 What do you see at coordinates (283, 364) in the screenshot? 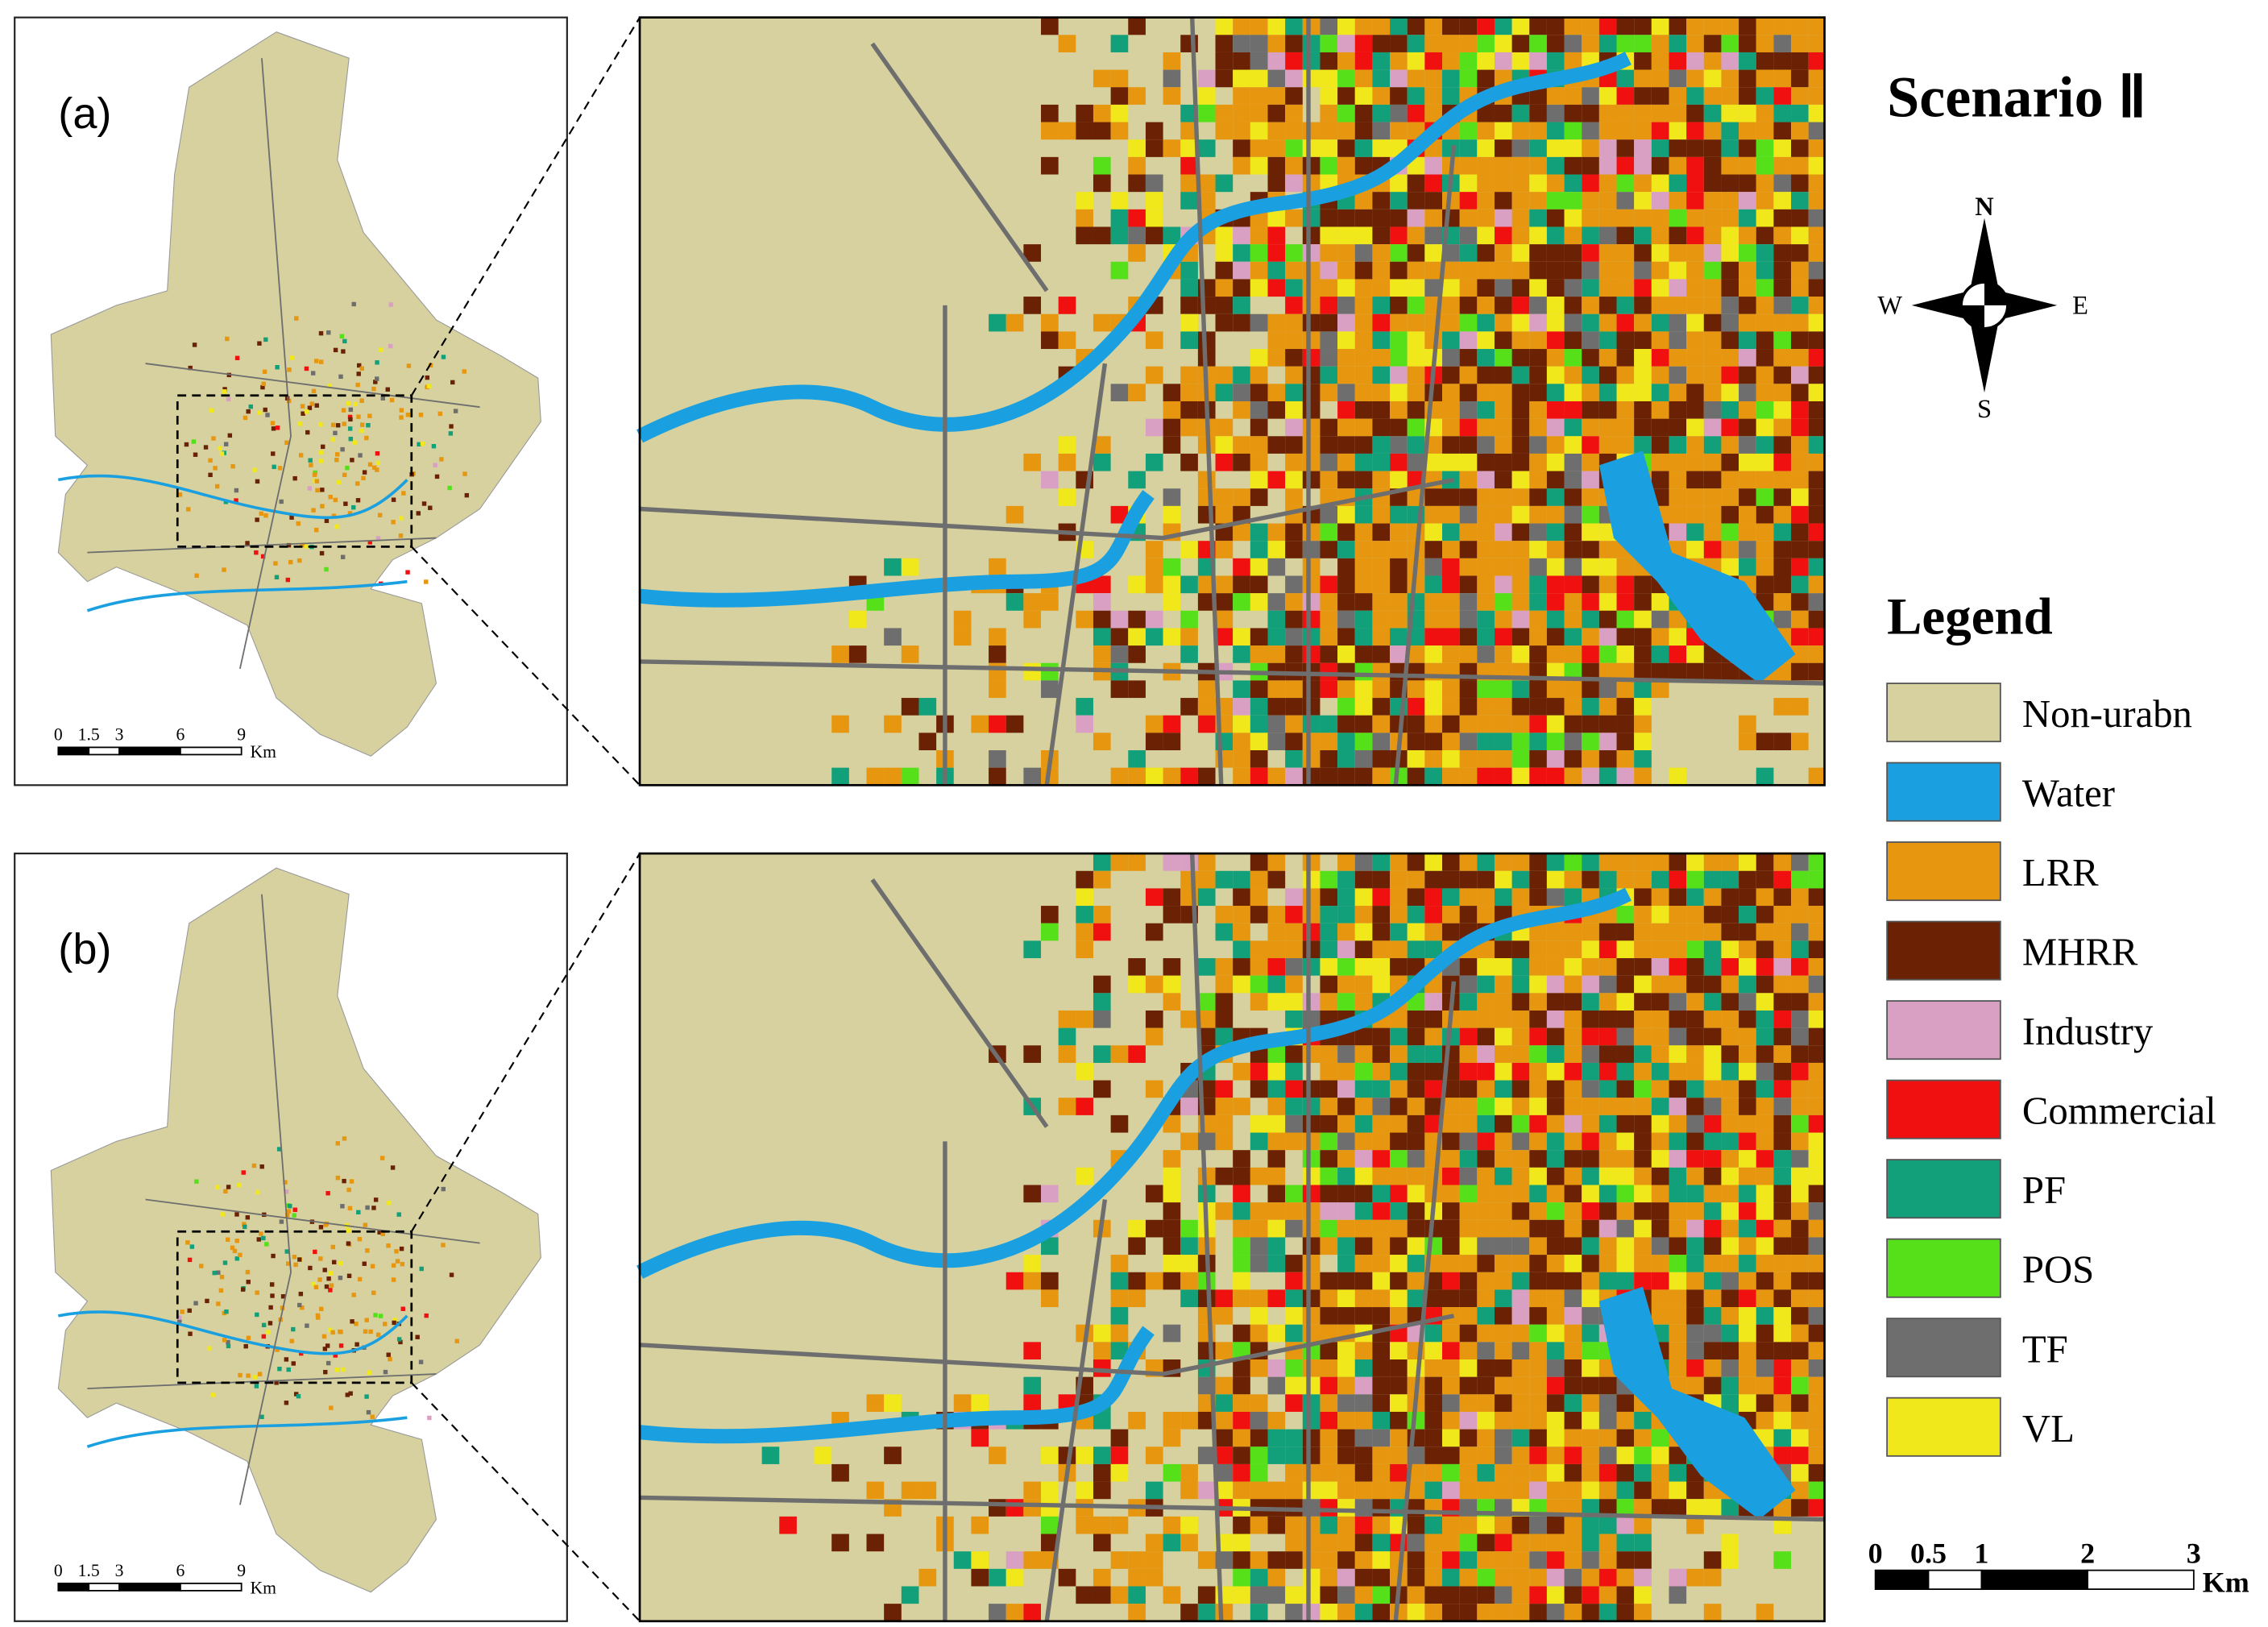
I see `overview-road` at bounding box center [283, 364].